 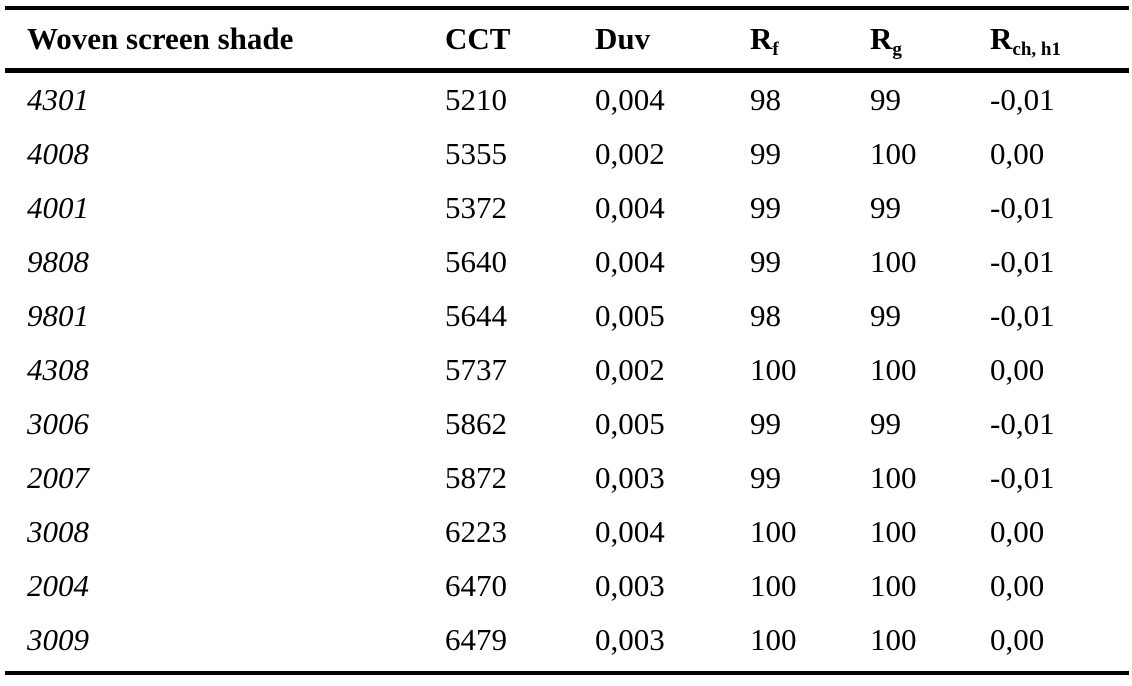 What do you see at coordinates (476, 477) in the screenshot?
I see `cell-cct: 5872` at bounding box center [476, 477].